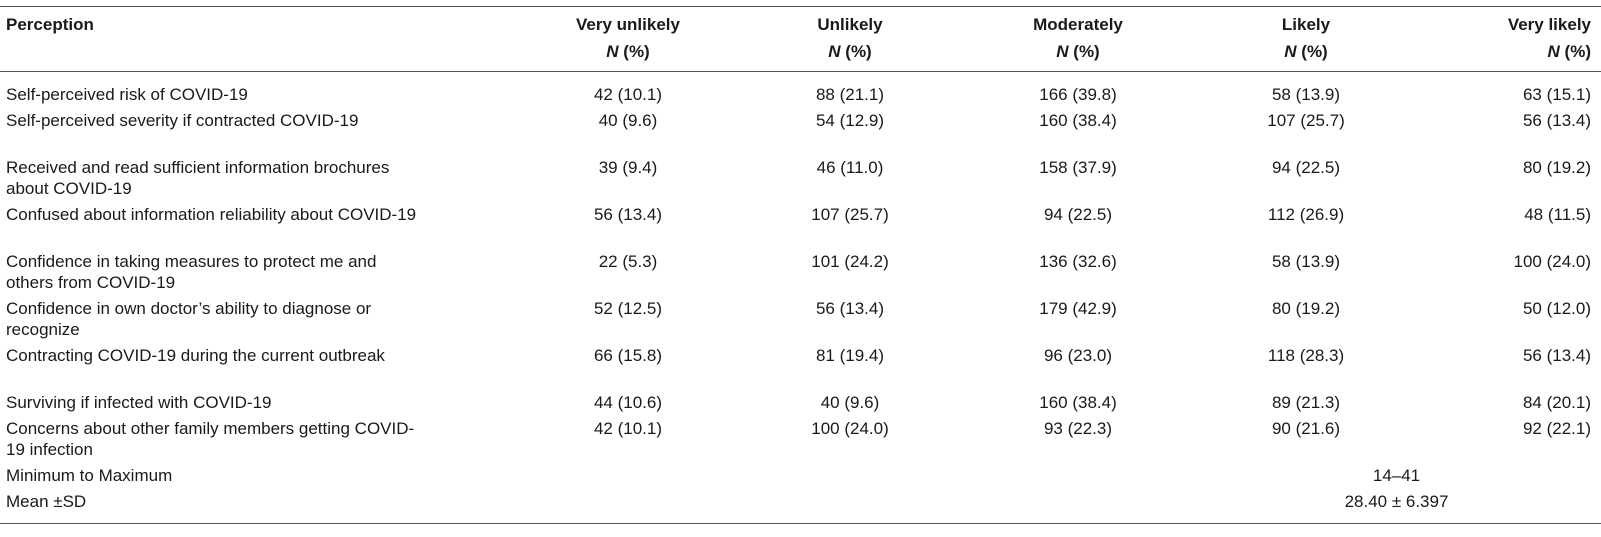  I want to click on cell-unlikely: 81 (19.4), so click(850, 355).